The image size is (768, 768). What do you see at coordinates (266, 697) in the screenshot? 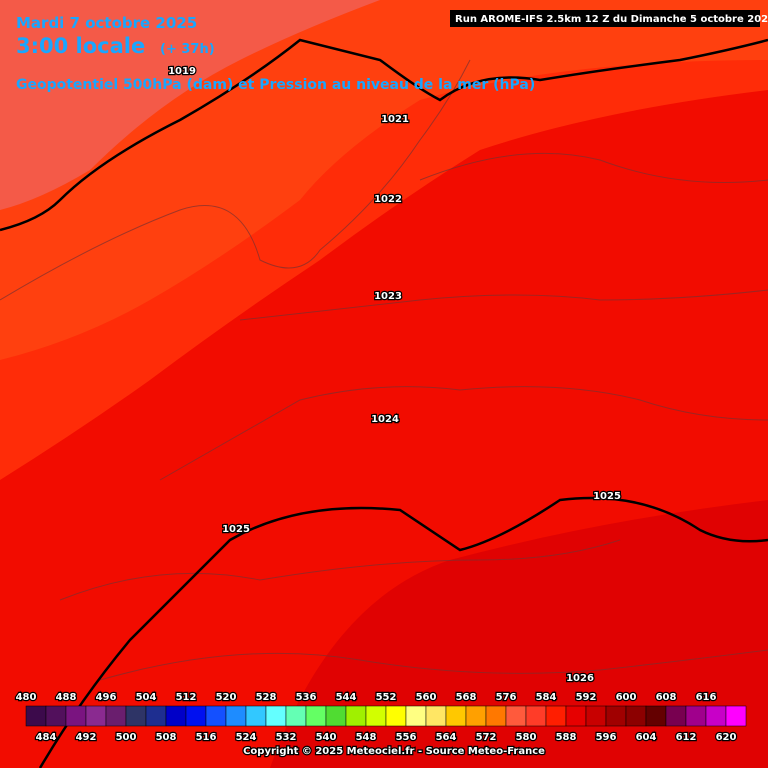
I see `scale-label: 528` at bounding box center [266, 697].